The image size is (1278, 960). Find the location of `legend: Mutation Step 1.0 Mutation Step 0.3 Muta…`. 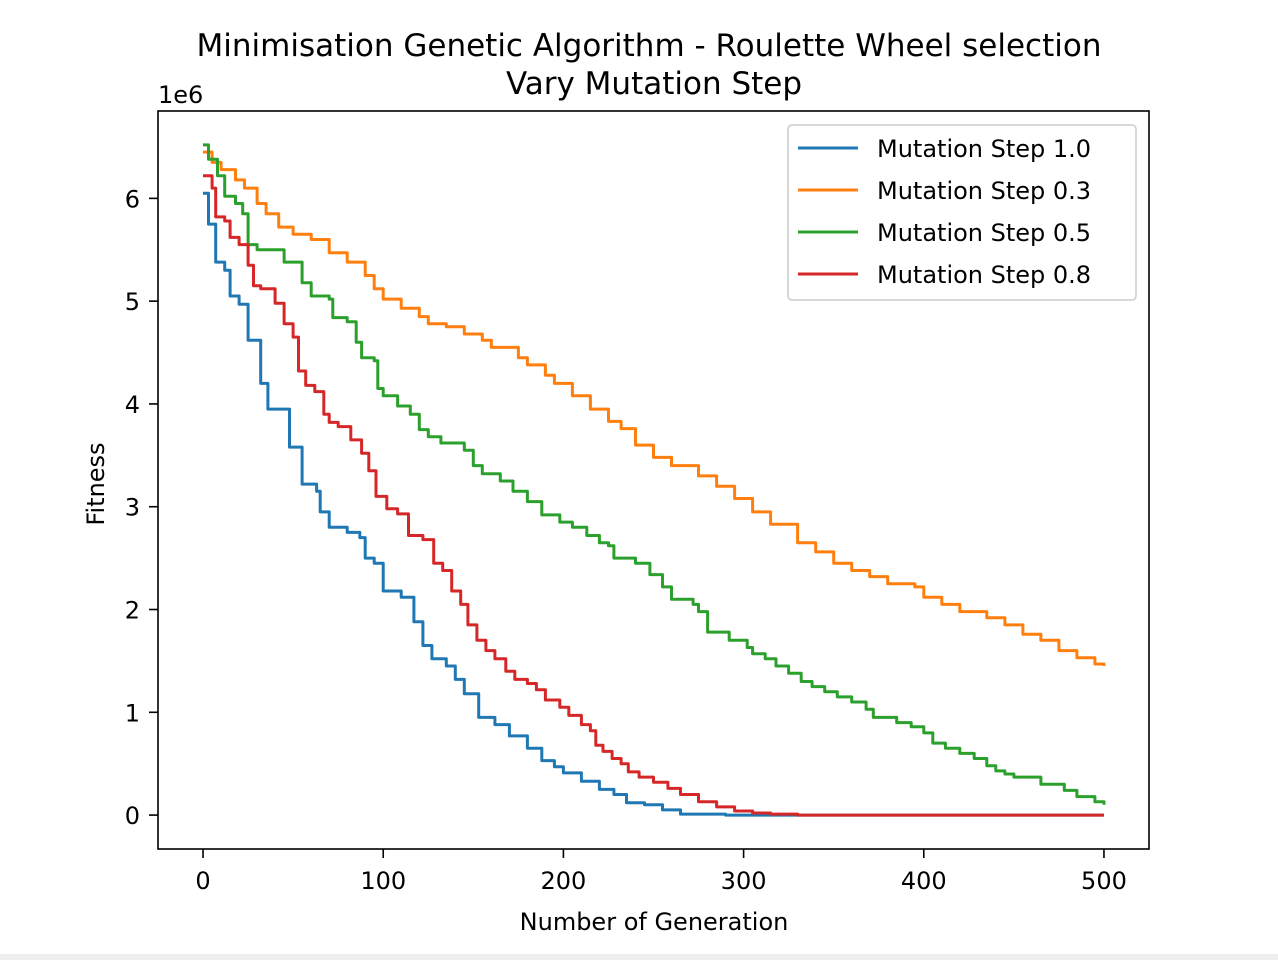

legend: Mutation Step 1.0 Mutation Step 0.3 Muta… is located at coordinates (962, 212).